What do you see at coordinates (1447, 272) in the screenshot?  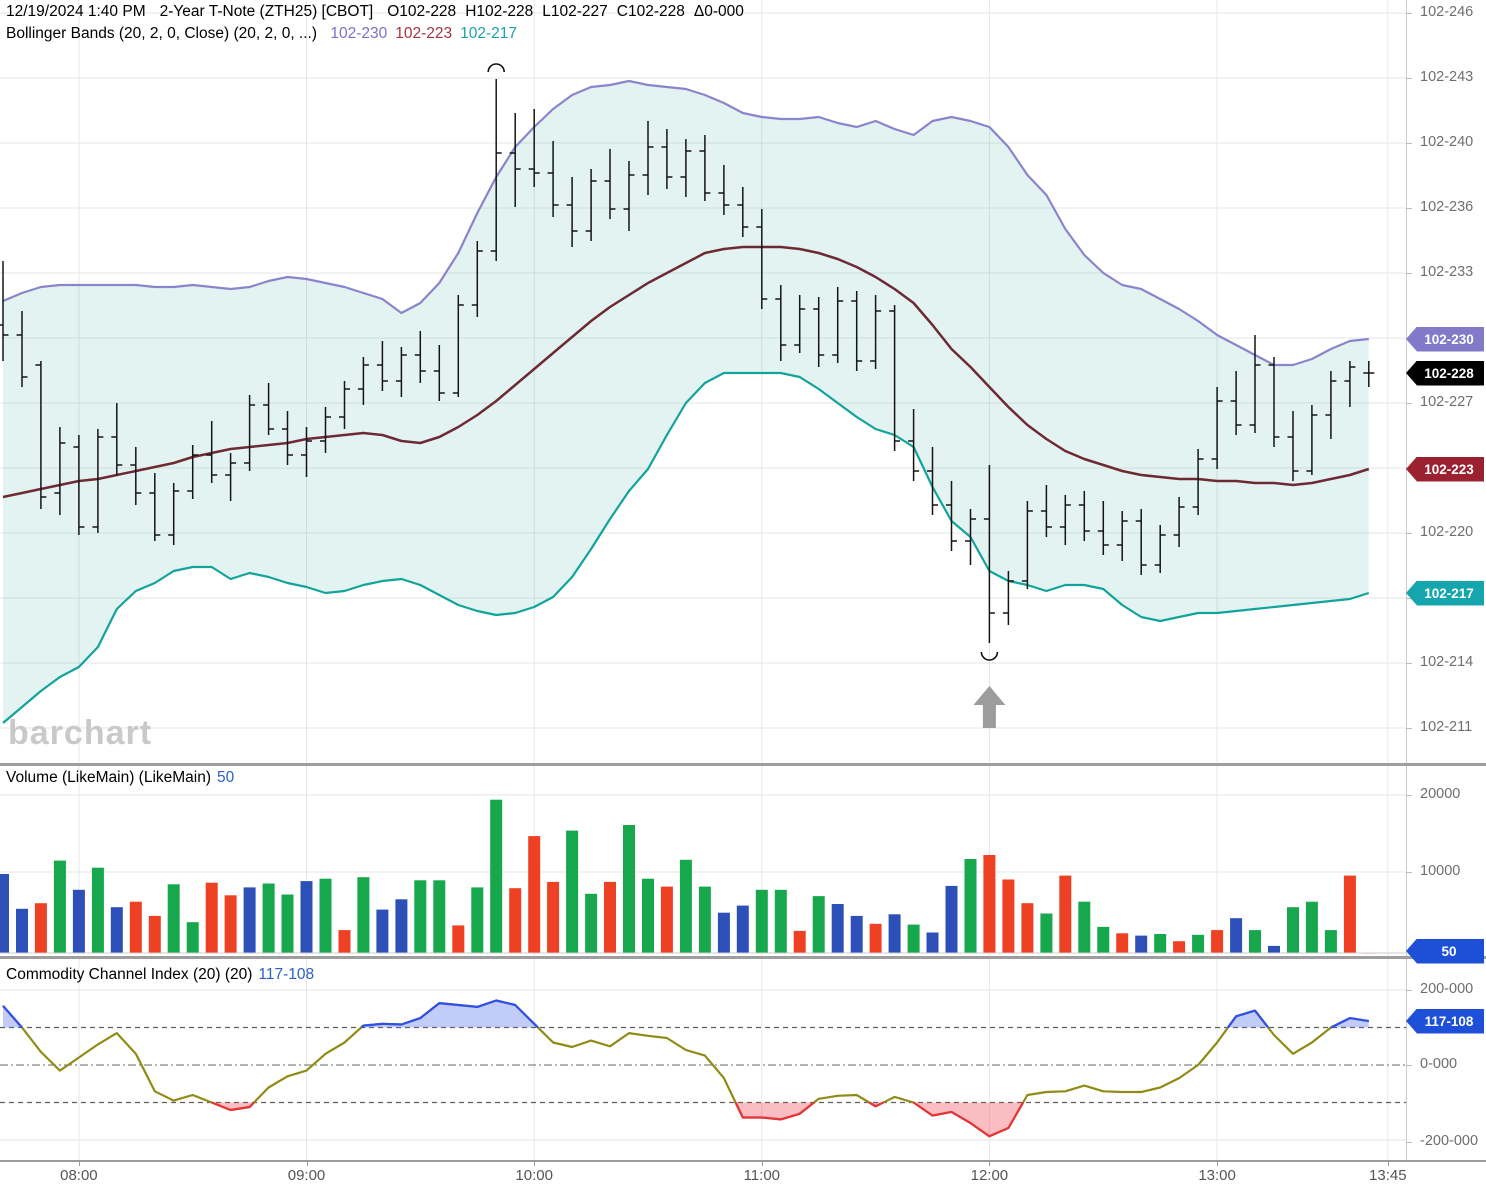 I see `axis-label: 102-233` at bounding box center [1447, 272].